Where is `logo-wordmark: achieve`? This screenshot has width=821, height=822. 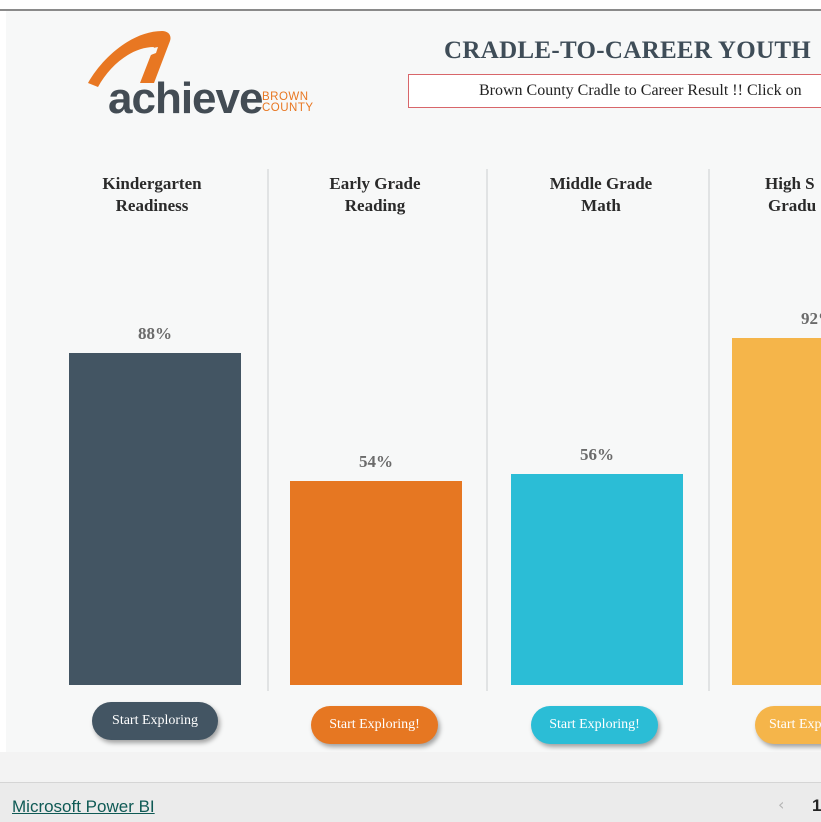 logo-wordmark: achieve is located at coordinates (185, 98).